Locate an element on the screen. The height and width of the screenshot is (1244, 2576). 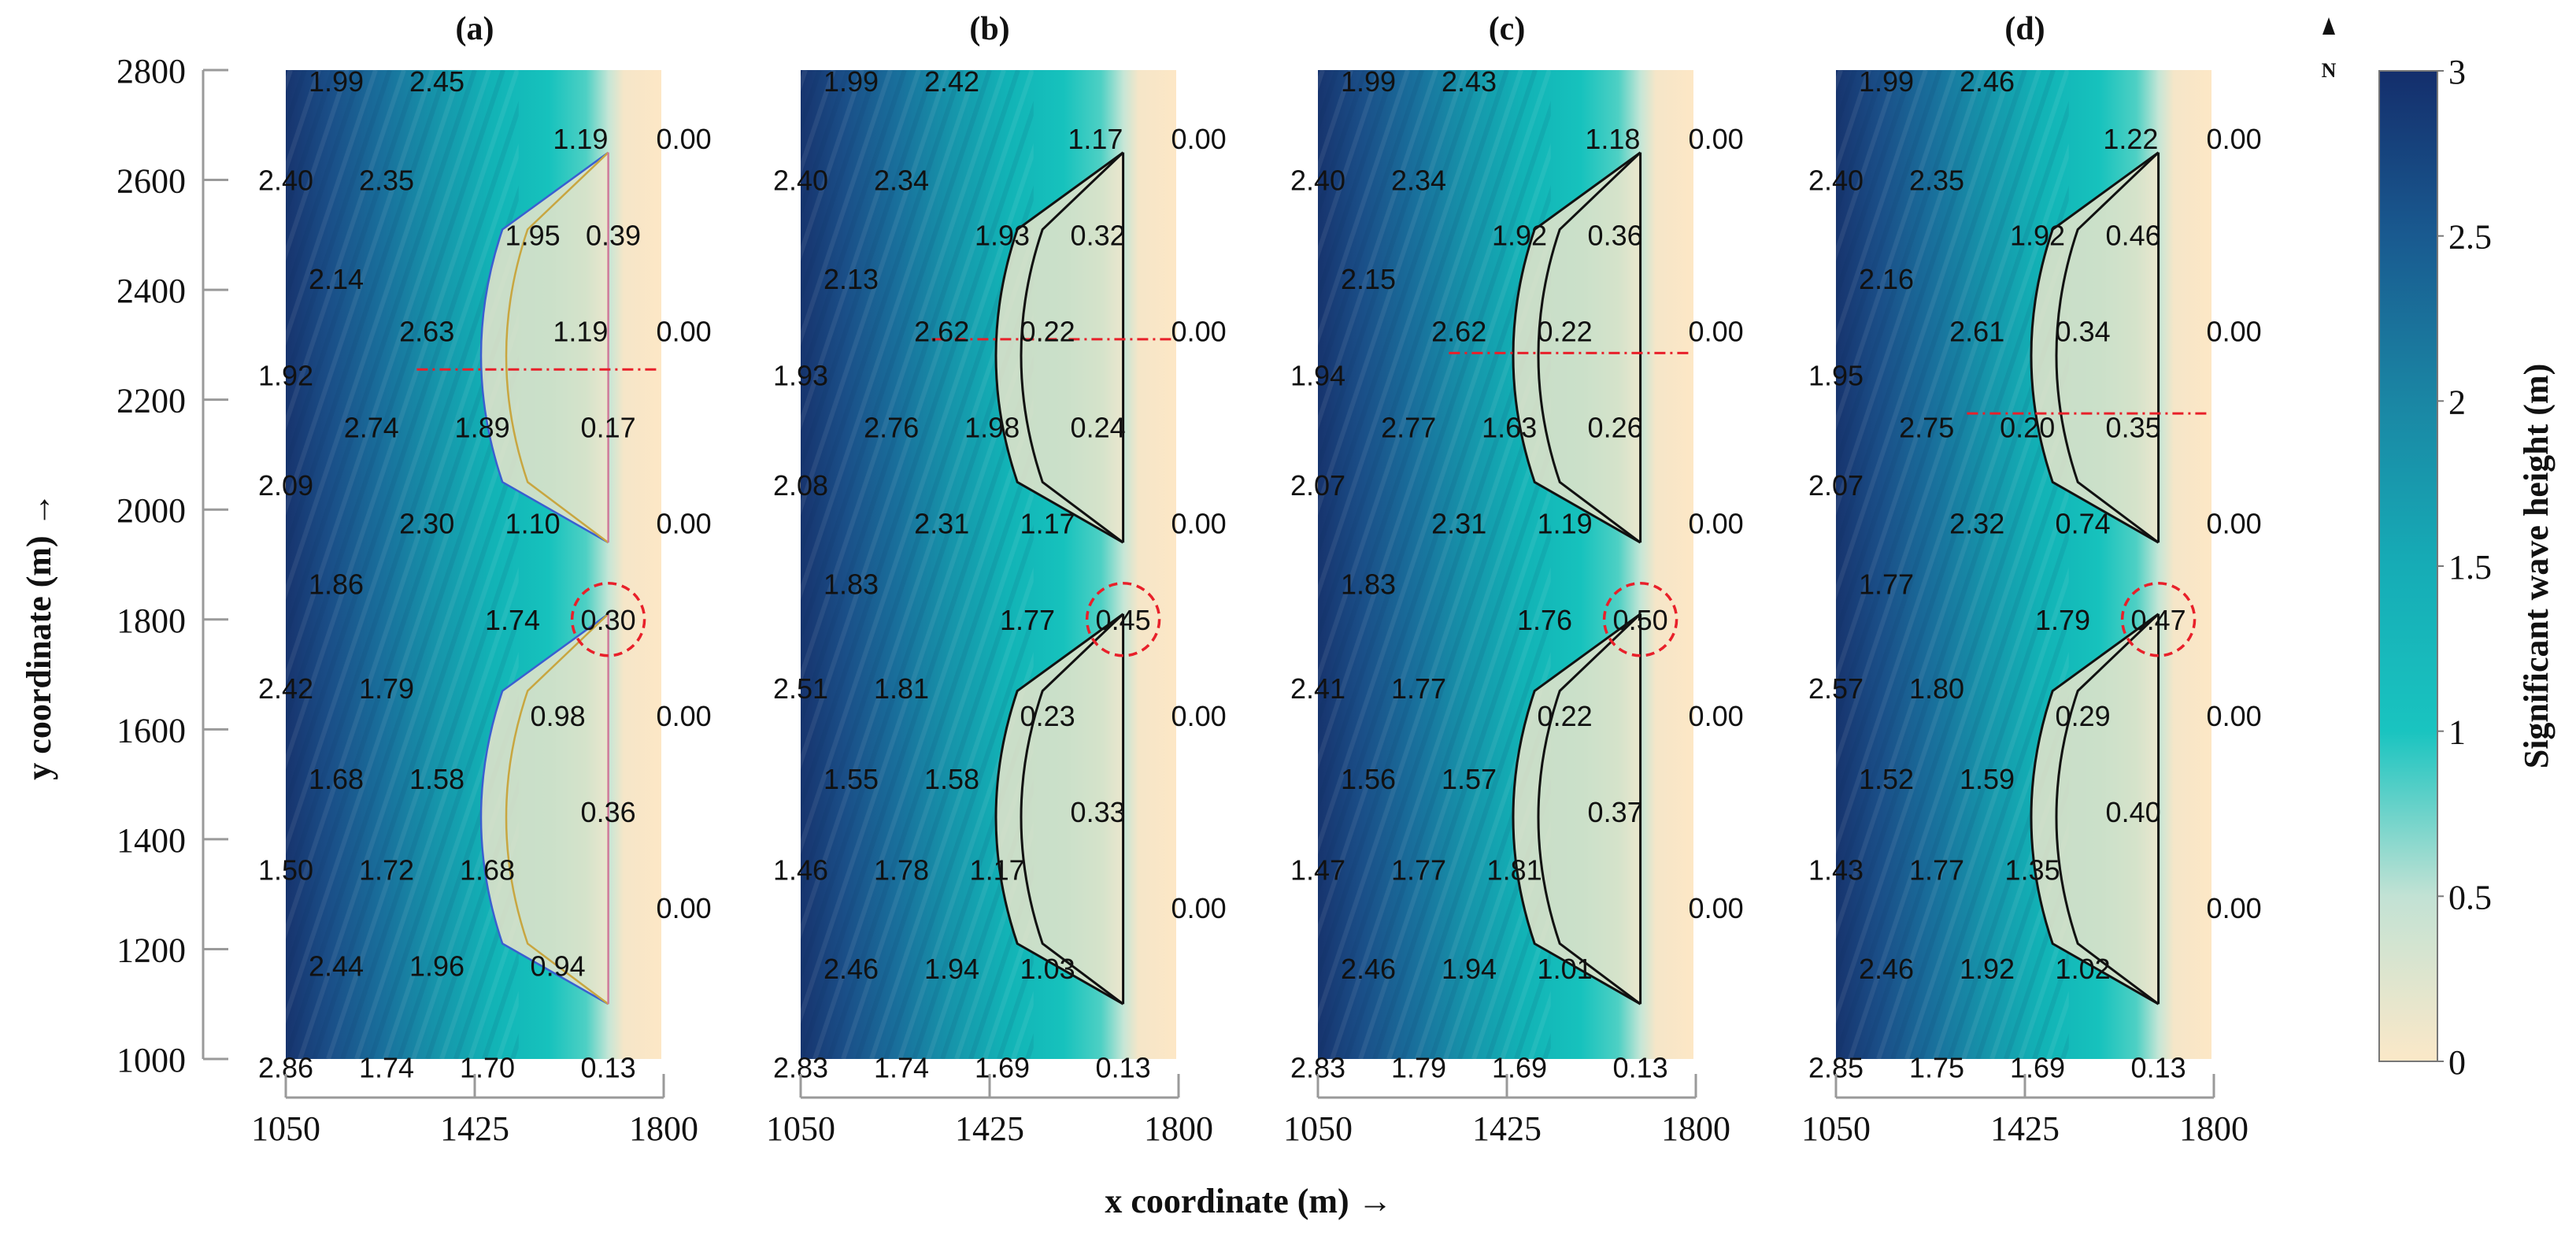
wave-height-label: 1.58 is located at coordinates (951, 779).